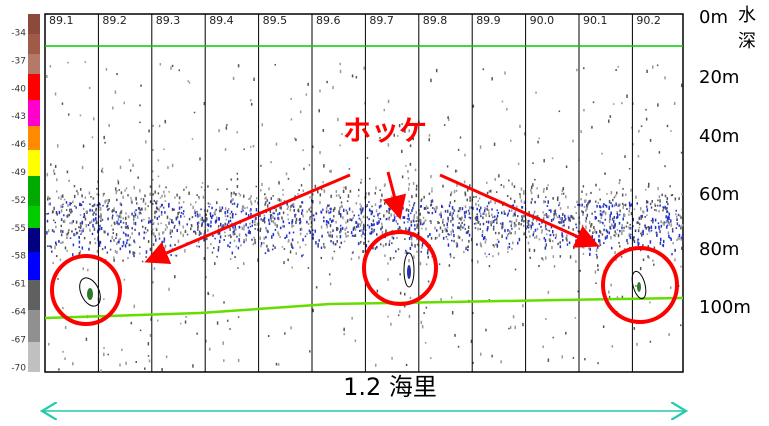  What do you see at coordinates (719, 249) in the screenshot?
I see `depth-label: 80m` at bounding box center [719, 249].